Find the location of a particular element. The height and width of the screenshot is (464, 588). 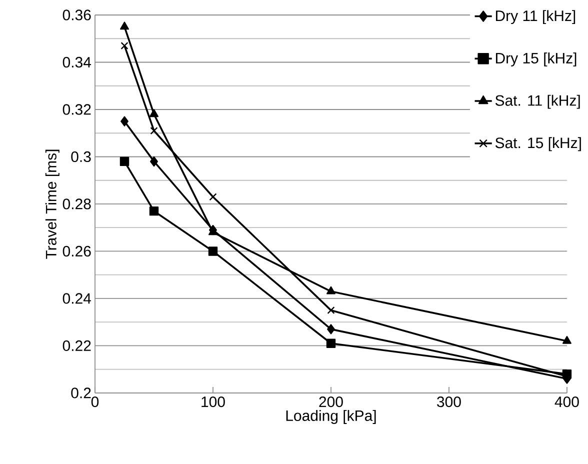

y-tick-label: 0.24 is located at coordinates (77, 298).